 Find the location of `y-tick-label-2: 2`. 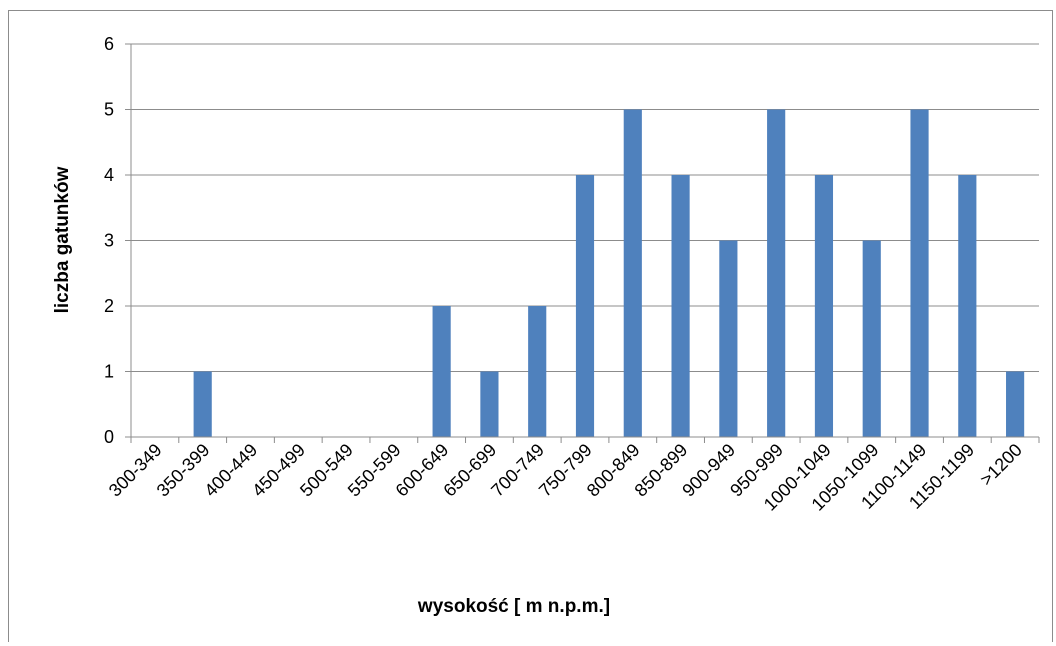

y-tick-label-2: 2 is located at coordinates (109, 306).